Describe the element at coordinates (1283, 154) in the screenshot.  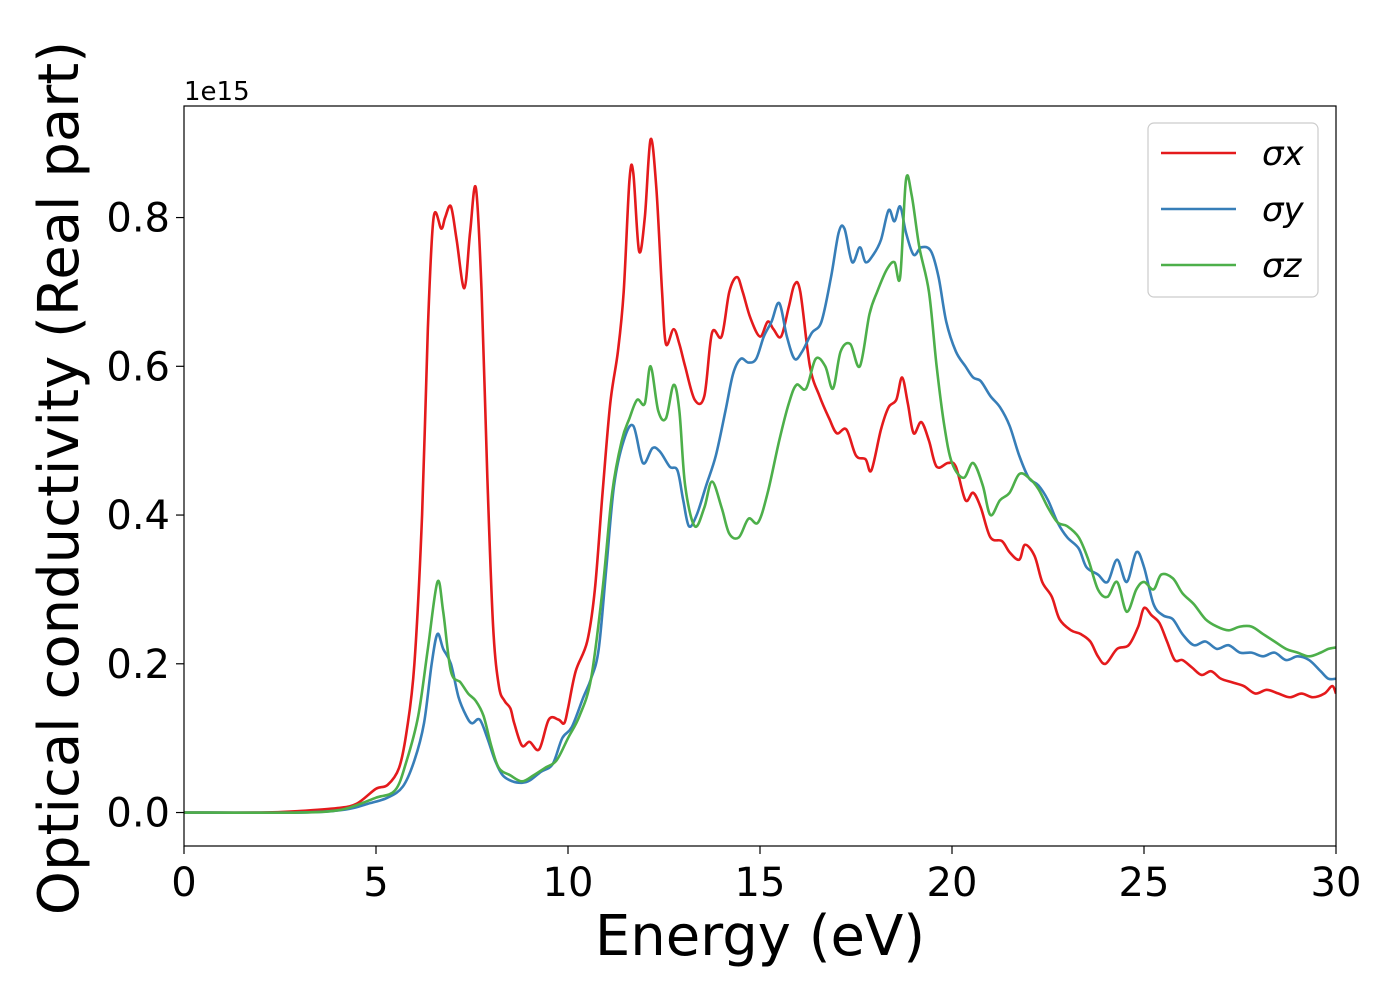
I see `legend-label-1: σx` at that location.